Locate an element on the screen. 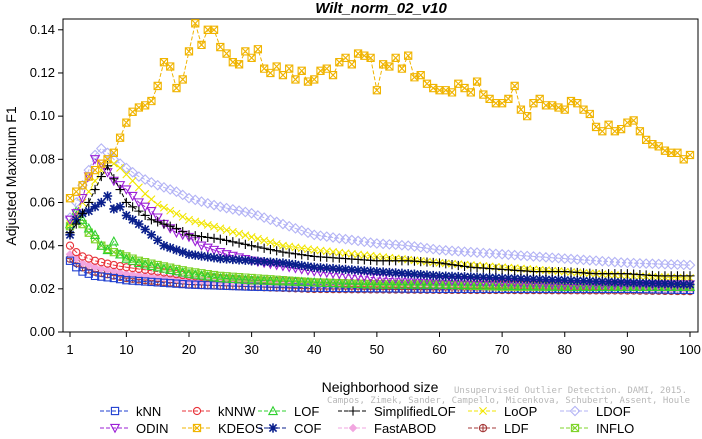 The image size is (702, 439). y-tick-label: 0.10 is located at coordinates (42, 115).